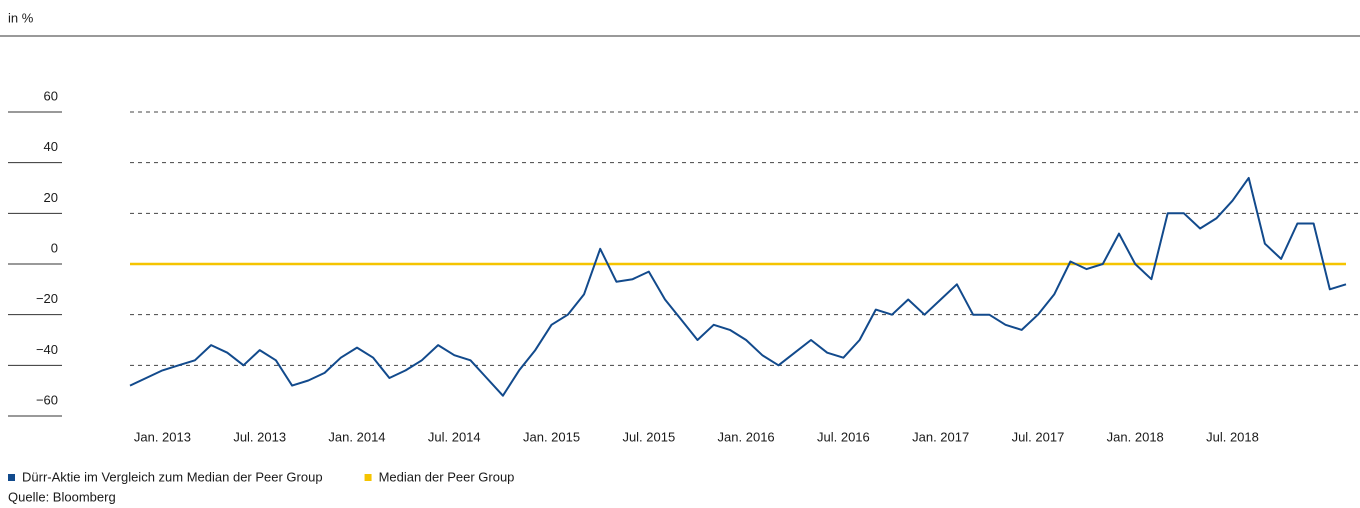 The height and width of the screenshot is (508, 1360). Describe the element at coordinates (551, 436) in the screenshot. I see `x-tick-label: Jan. 2015` at that location.